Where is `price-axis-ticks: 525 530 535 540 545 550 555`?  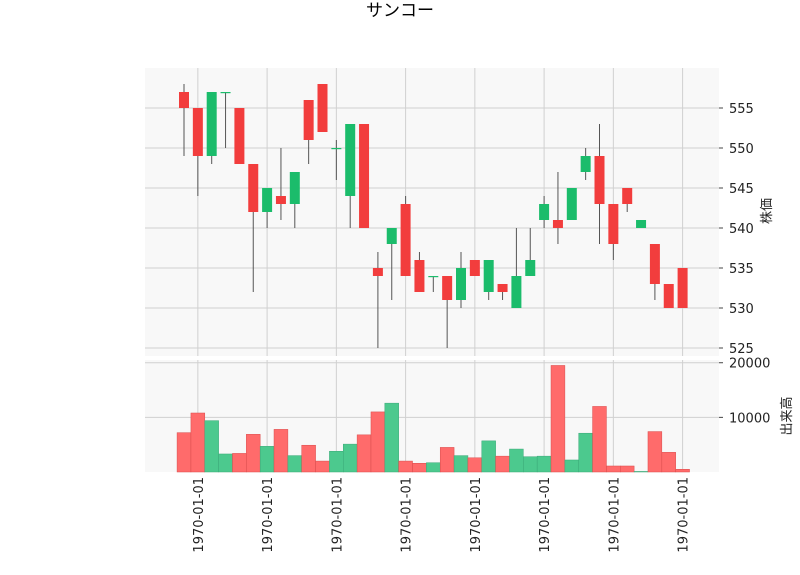
price-axis-ticks: 525 530 535 540 545 550 555 is located at coordinates (736, 229).